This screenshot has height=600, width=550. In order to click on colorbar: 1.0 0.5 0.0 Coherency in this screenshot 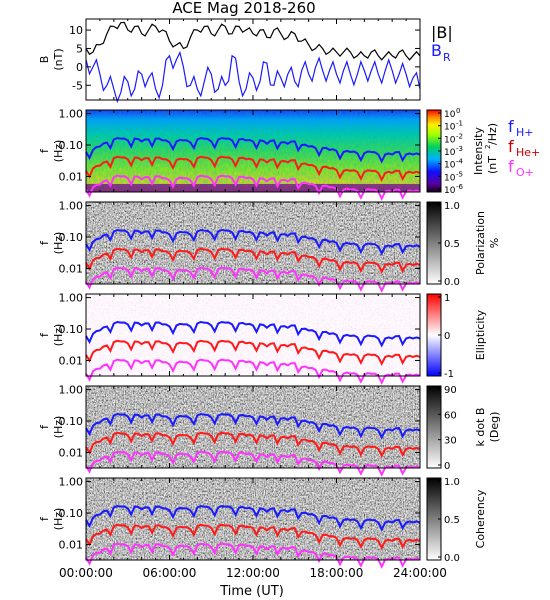, I will do `click(456, 520)`.